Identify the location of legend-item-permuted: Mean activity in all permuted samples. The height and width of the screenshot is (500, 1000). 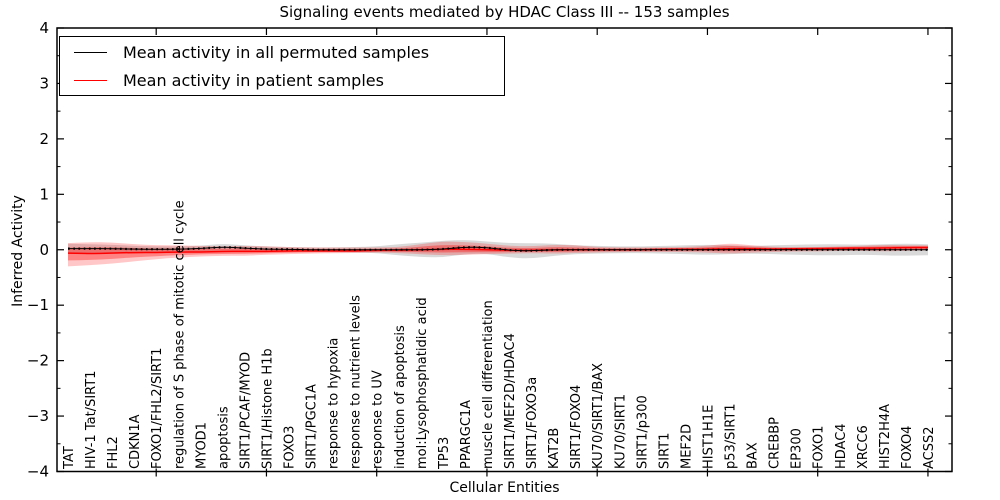
(289, 52).